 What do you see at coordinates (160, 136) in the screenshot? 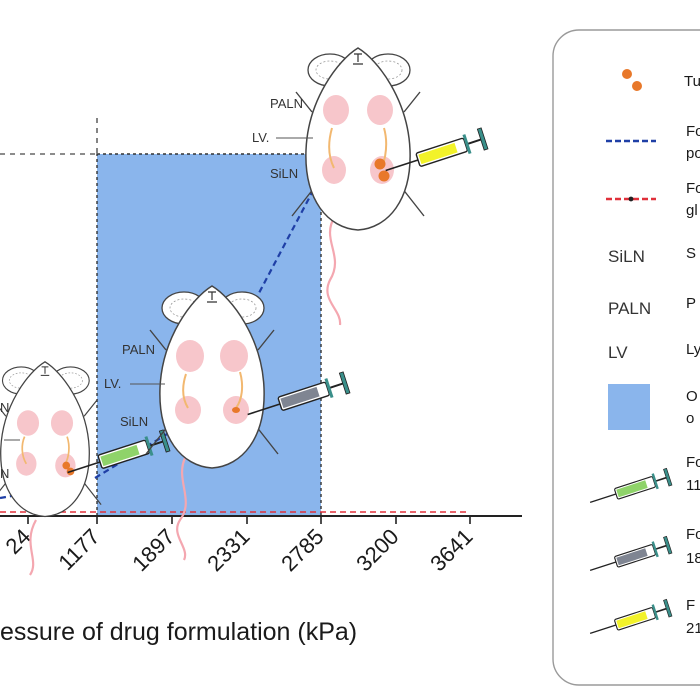
I see `reference-dashed-line` at bounding box center [160, 136].